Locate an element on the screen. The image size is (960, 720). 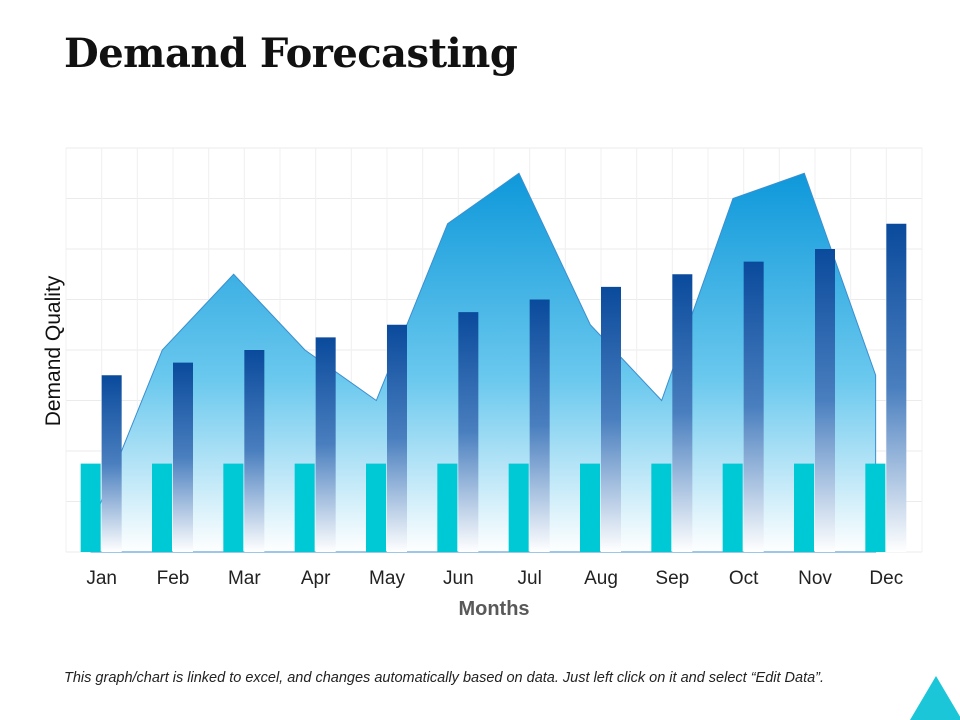
x-tick-may: May is located at coordinates (387, 578).